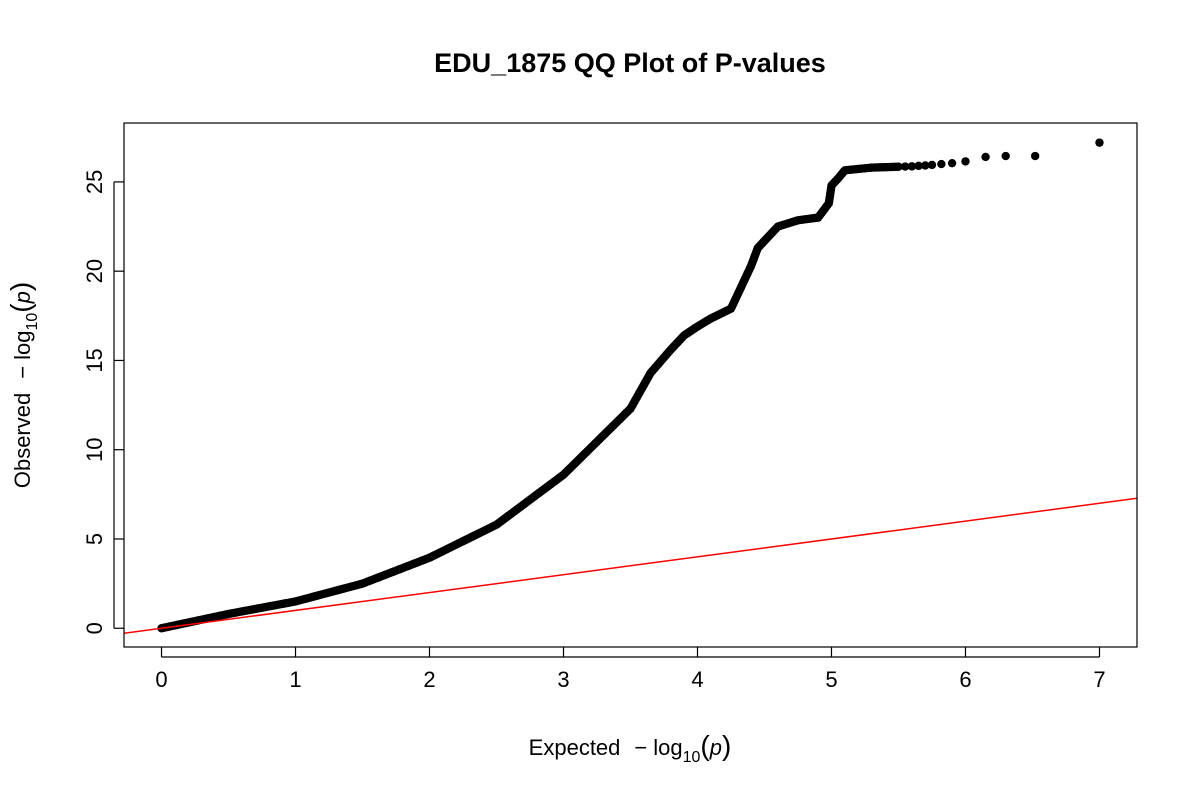 The width and height of the screenshot is (1200, 800). What do you see at coordinates (429, 679) in the screenshot?
I see `x-tick-label: 2` at bounding box center [429, 679].